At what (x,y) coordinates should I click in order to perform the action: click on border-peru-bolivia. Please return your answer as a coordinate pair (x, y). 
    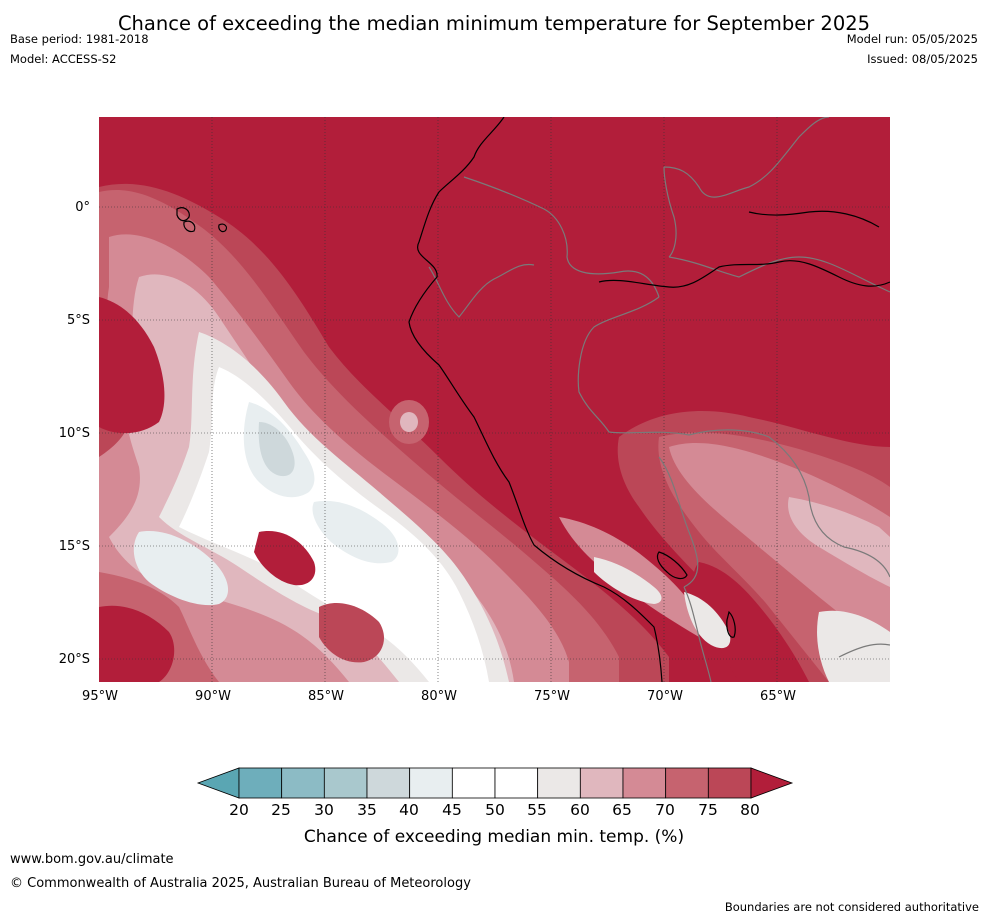
    Looking at the image, I should click on (678, 522).